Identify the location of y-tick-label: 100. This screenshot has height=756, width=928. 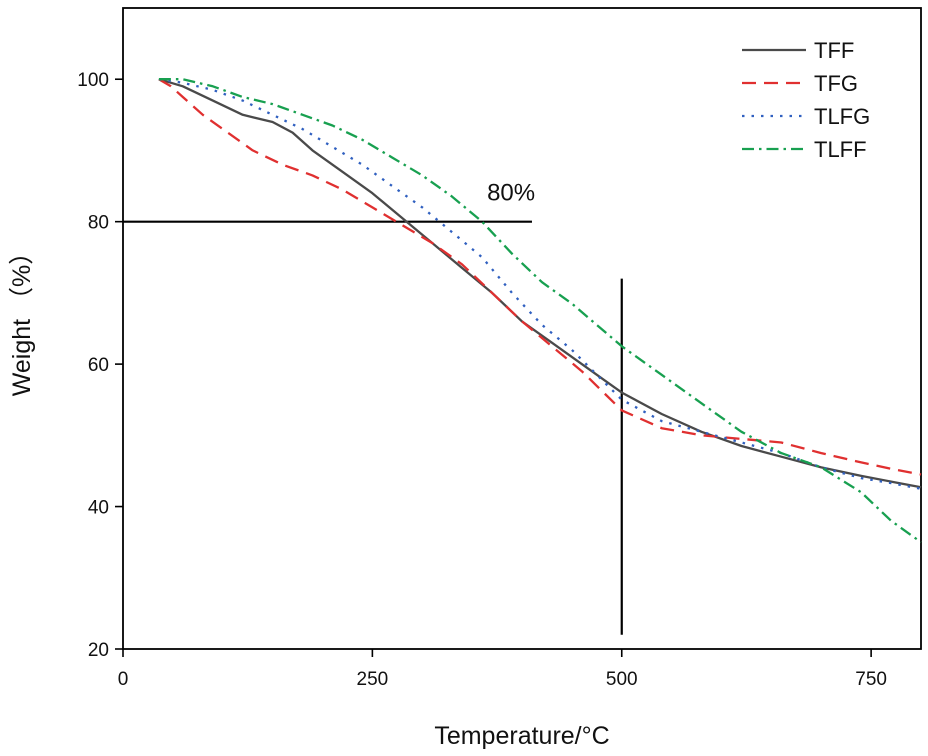
(93, 80).